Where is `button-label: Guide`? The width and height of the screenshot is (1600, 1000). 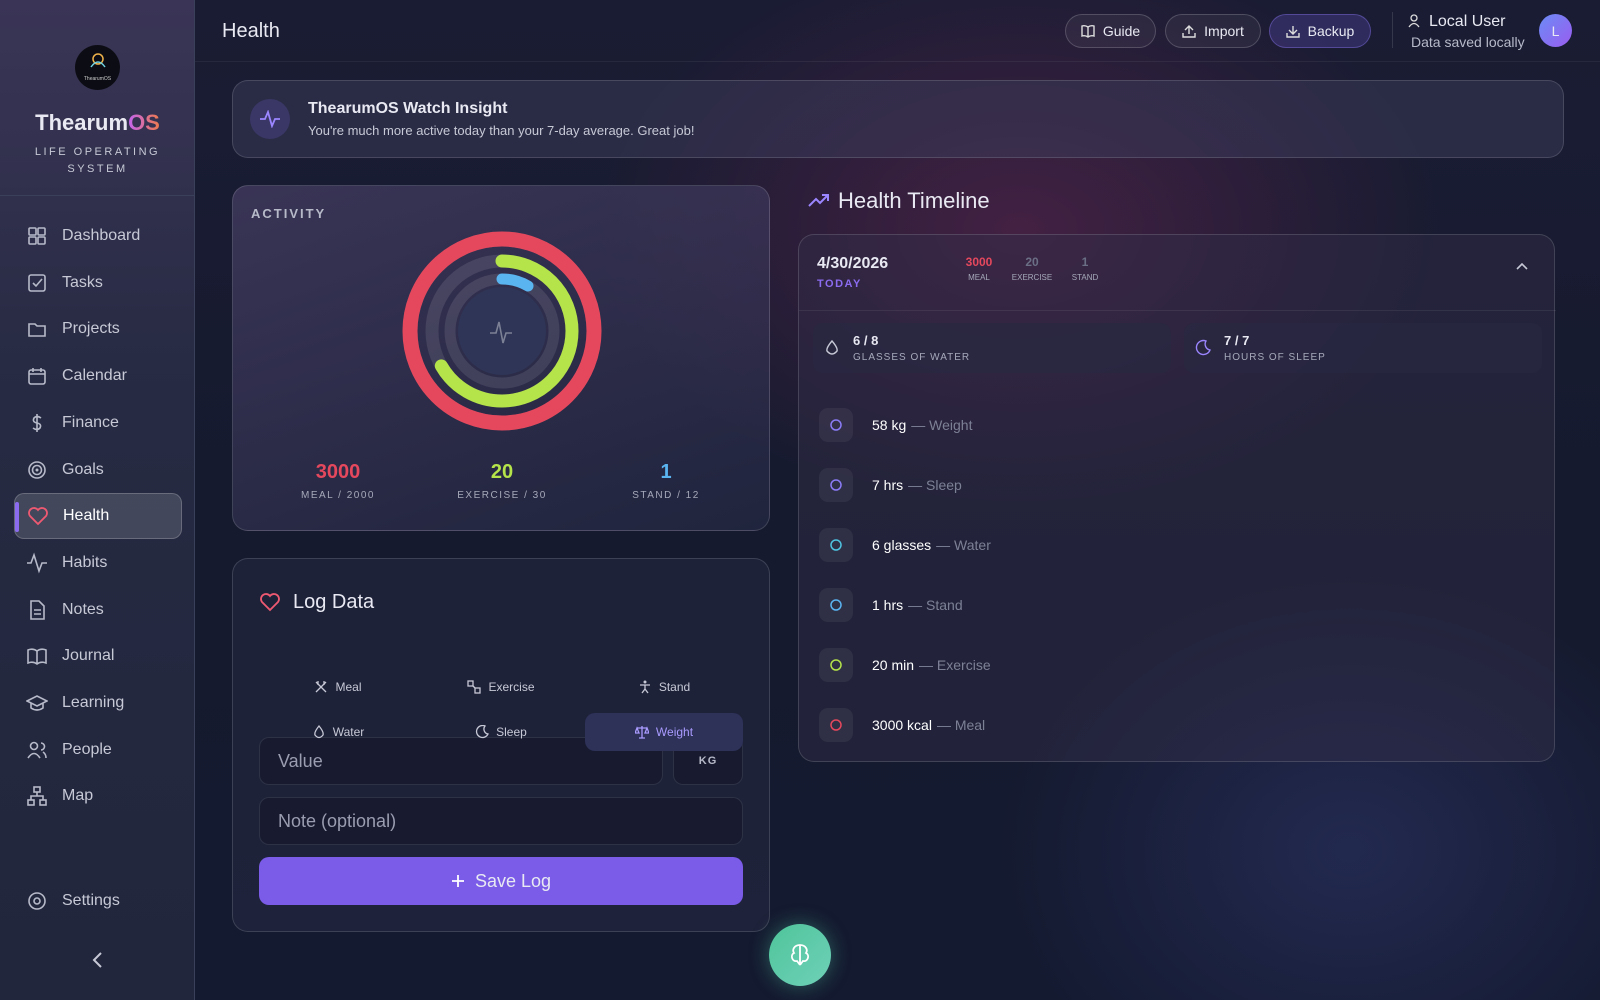
button-label: Guide is located at coordinates (1121, 31).